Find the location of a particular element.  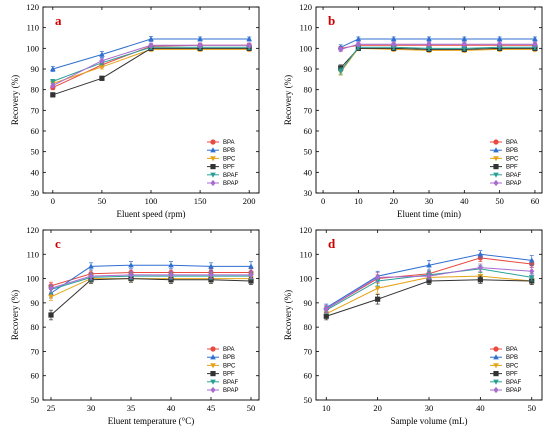

series-bpap is located at coordinates (151, 65).